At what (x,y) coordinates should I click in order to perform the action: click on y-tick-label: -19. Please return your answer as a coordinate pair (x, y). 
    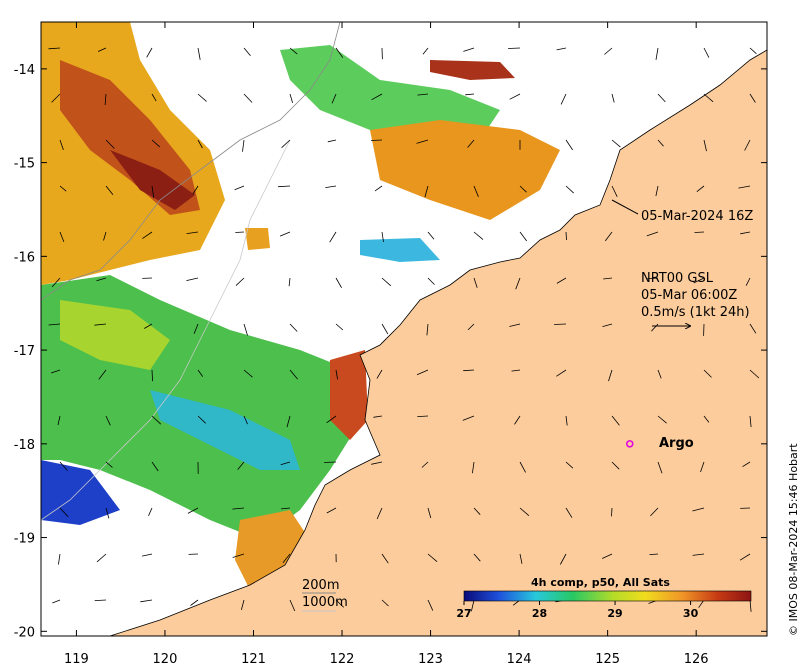
    Looking at the image, I should click on (24, 539).